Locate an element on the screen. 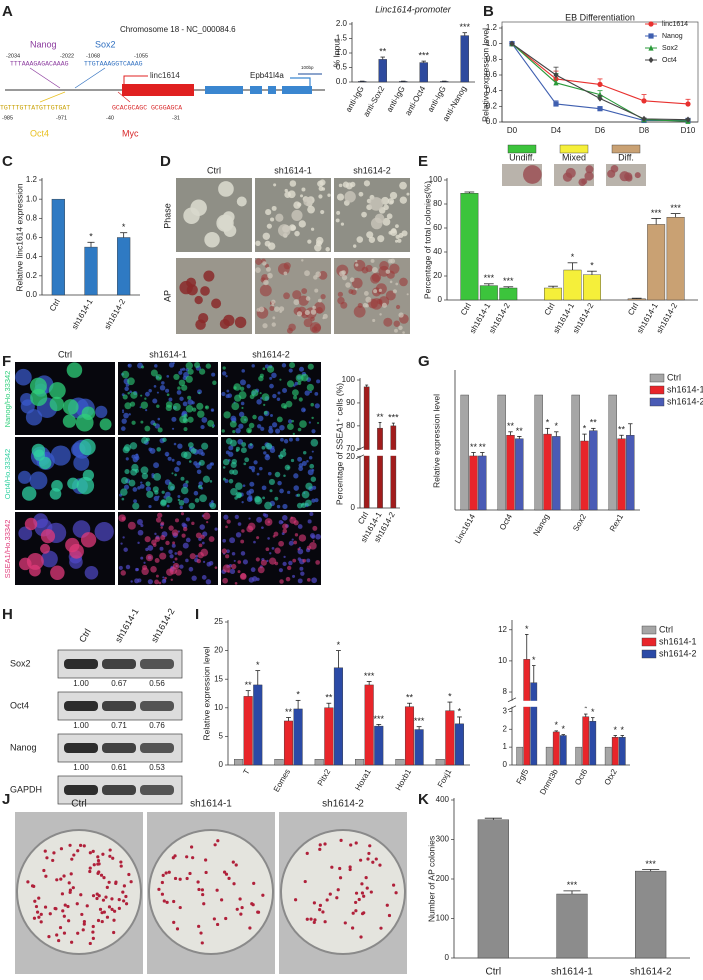 This screenshot has height=980, width=703. blot-band is located at coordinates (157, 790).